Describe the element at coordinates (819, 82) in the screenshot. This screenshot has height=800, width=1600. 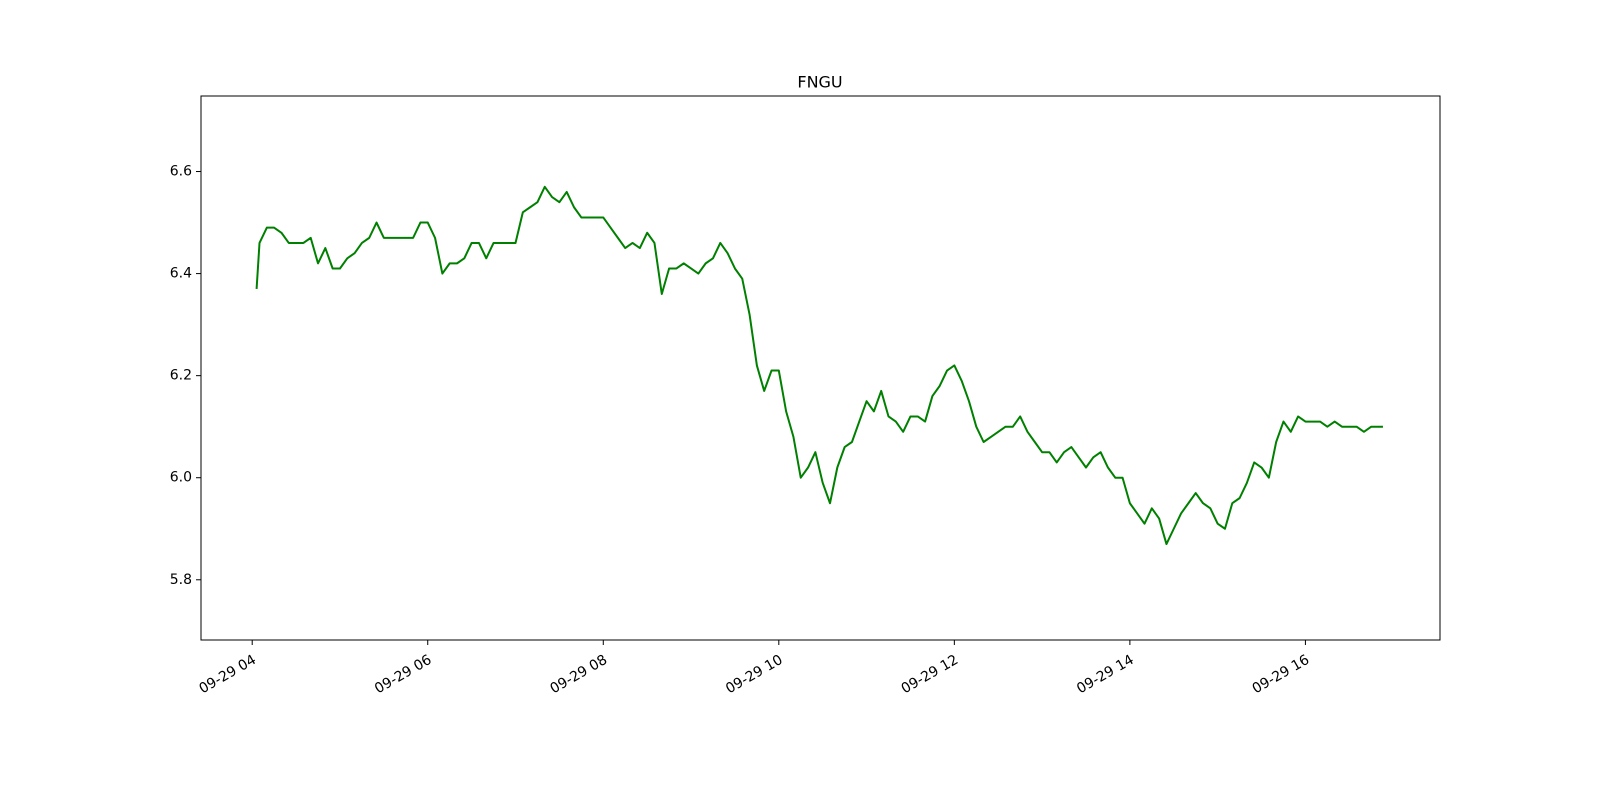
I see `chart-title: FNGU` at that location.